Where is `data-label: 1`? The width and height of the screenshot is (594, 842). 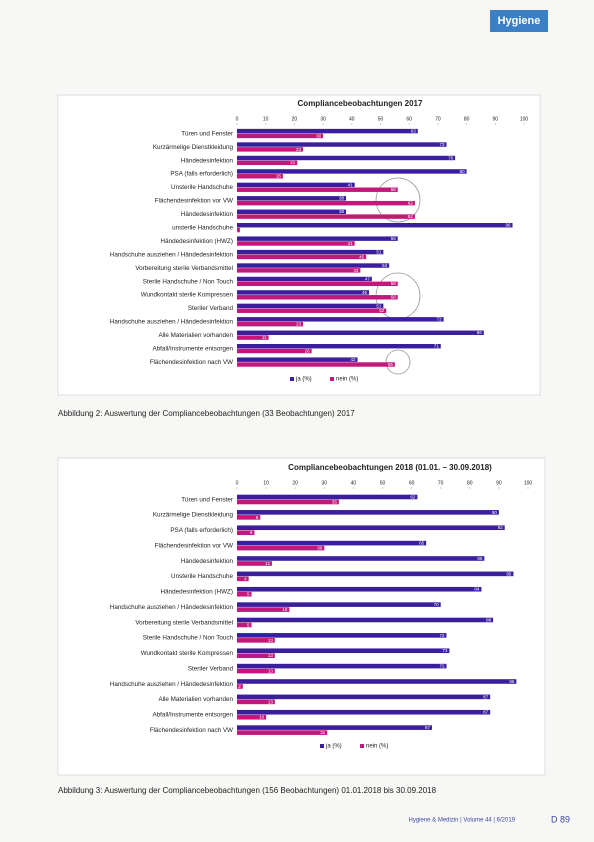
data-label: 1 is located at coordinates (236, 229).